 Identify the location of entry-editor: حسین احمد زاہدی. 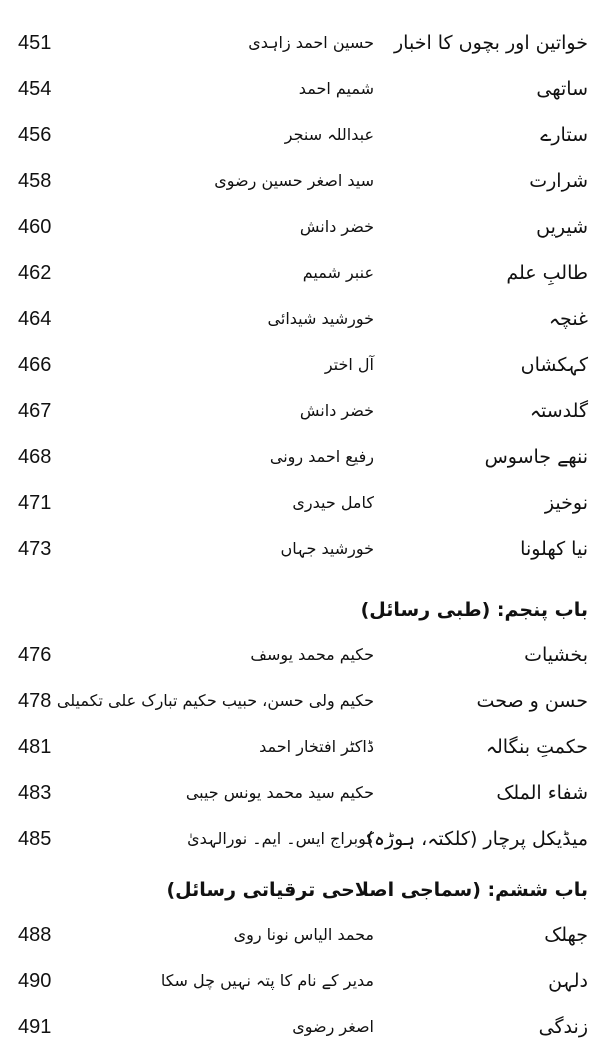
(311, 42).